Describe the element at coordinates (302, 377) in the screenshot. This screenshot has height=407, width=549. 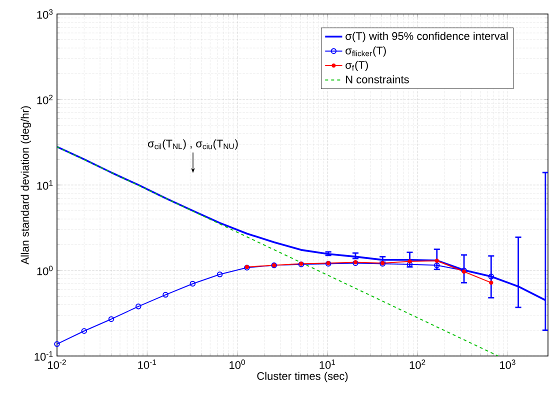
I see `x-axis-title: Cluster times (sec)` at that location.